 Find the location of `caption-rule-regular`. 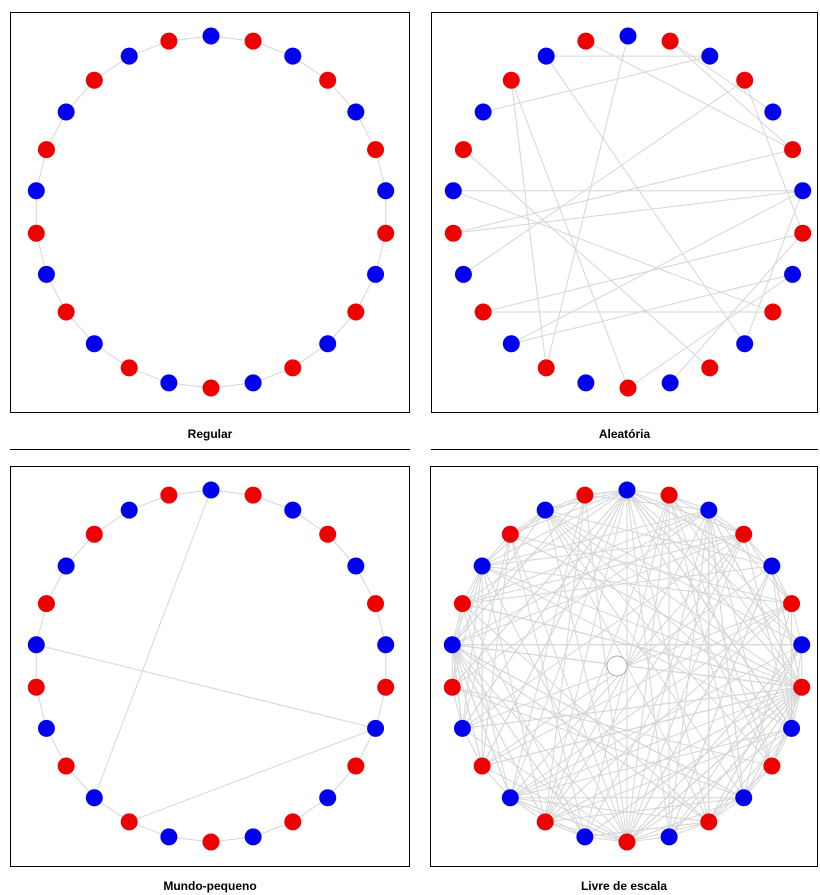

caption-rule-regular is located at coordinates (210, 449).